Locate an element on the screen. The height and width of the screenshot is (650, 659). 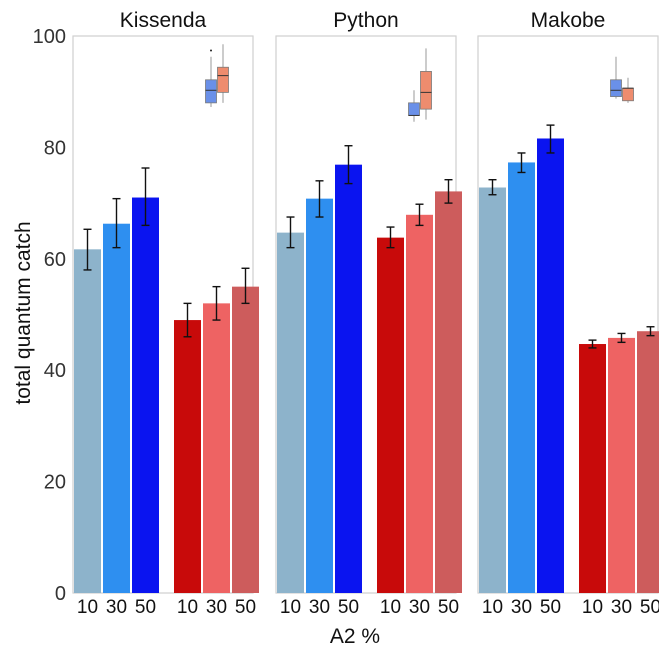
y-tick-label: 60 is located at coordinates (55, 260).